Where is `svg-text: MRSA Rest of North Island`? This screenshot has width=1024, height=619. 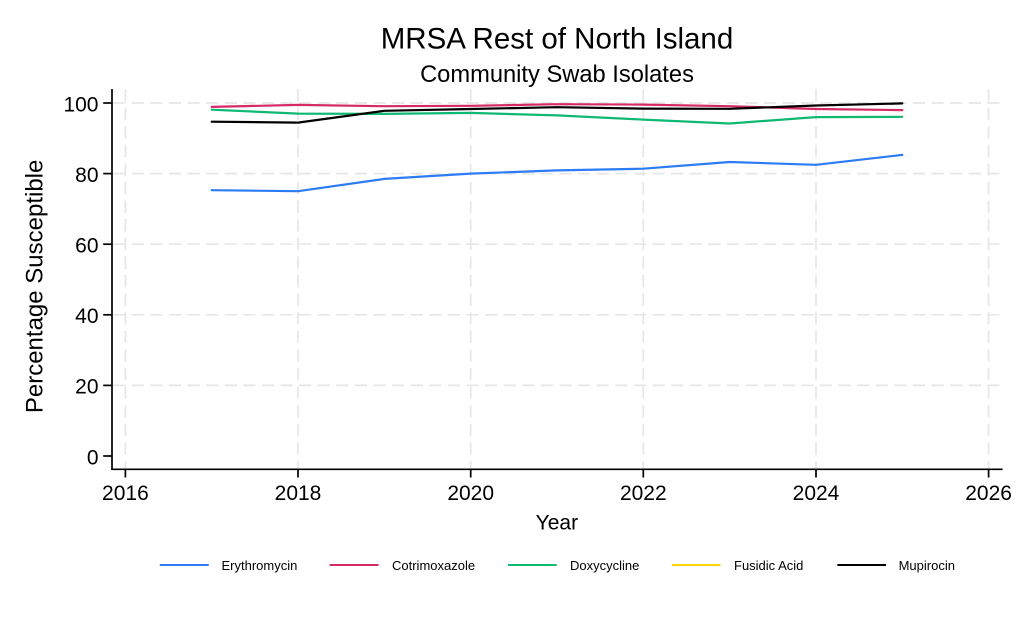
svg-text: MRSA Rest of North Island is located at coordinates (557, 39).